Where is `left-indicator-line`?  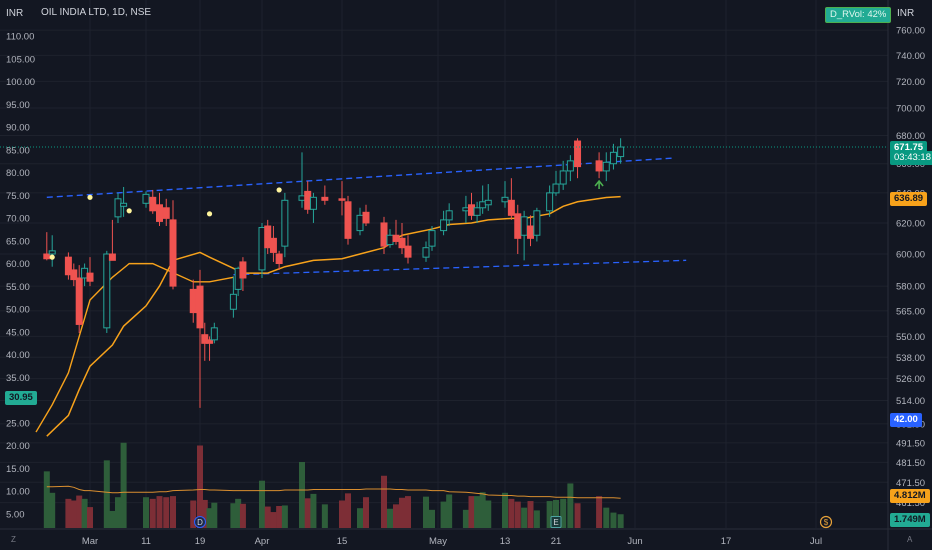 left-indicator-line is located at coordinates (134, 347).